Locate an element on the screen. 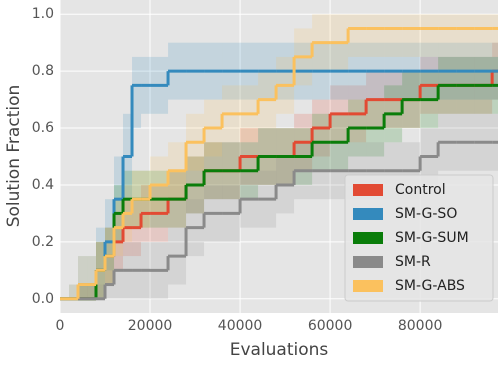 The image size is (498, 382). legend-box is located at coordinates (419, 238).